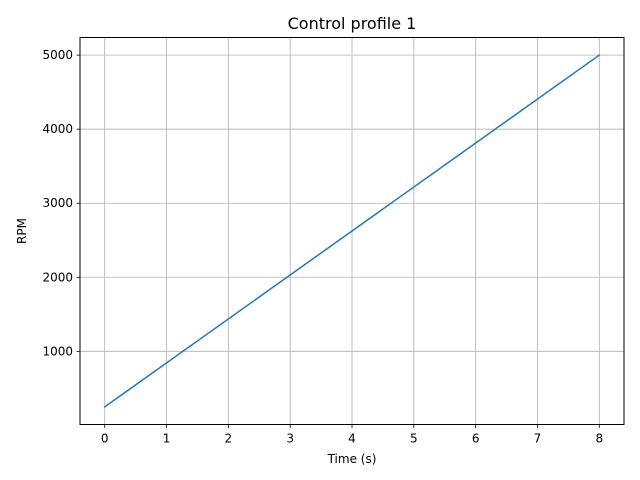  Describe the element at coordinates (57, 55) in the screenshot. I see `y-tick-label: 5000` at that location.